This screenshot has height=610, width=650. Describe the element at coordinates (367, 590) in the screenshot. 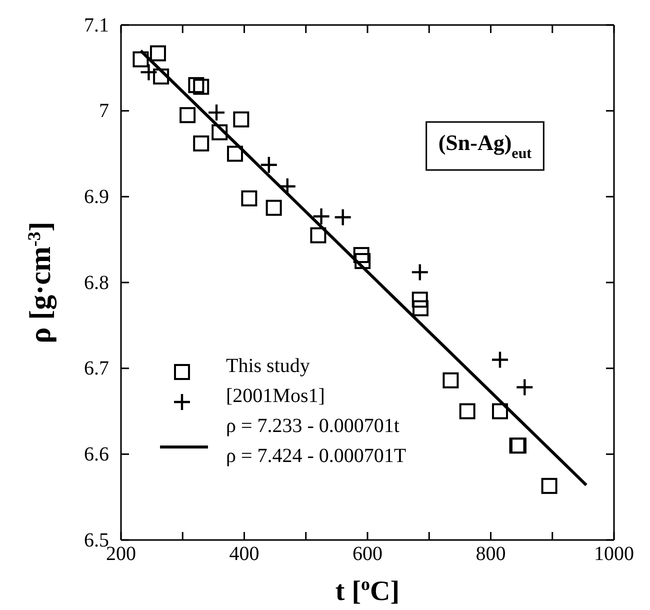

I see `x-axis-title: t [$^{o}$C]` at that location.